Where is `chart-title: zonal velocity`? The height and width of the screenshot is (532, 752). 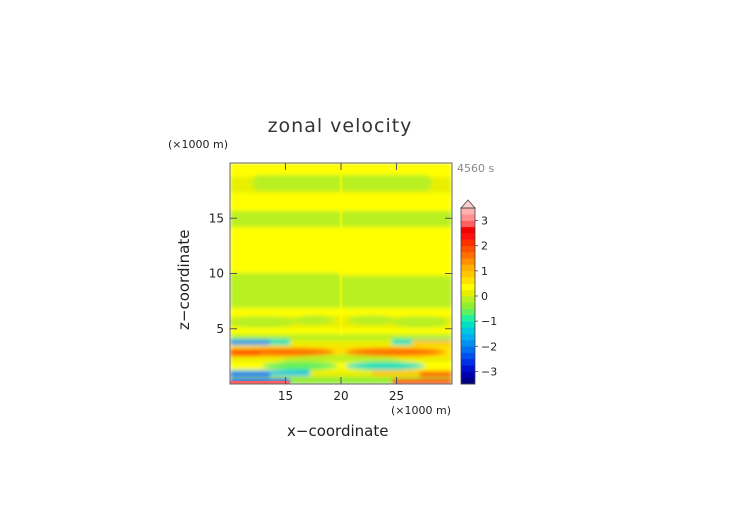
chart-title: zonal velocity is located at coordinates (340, 126).